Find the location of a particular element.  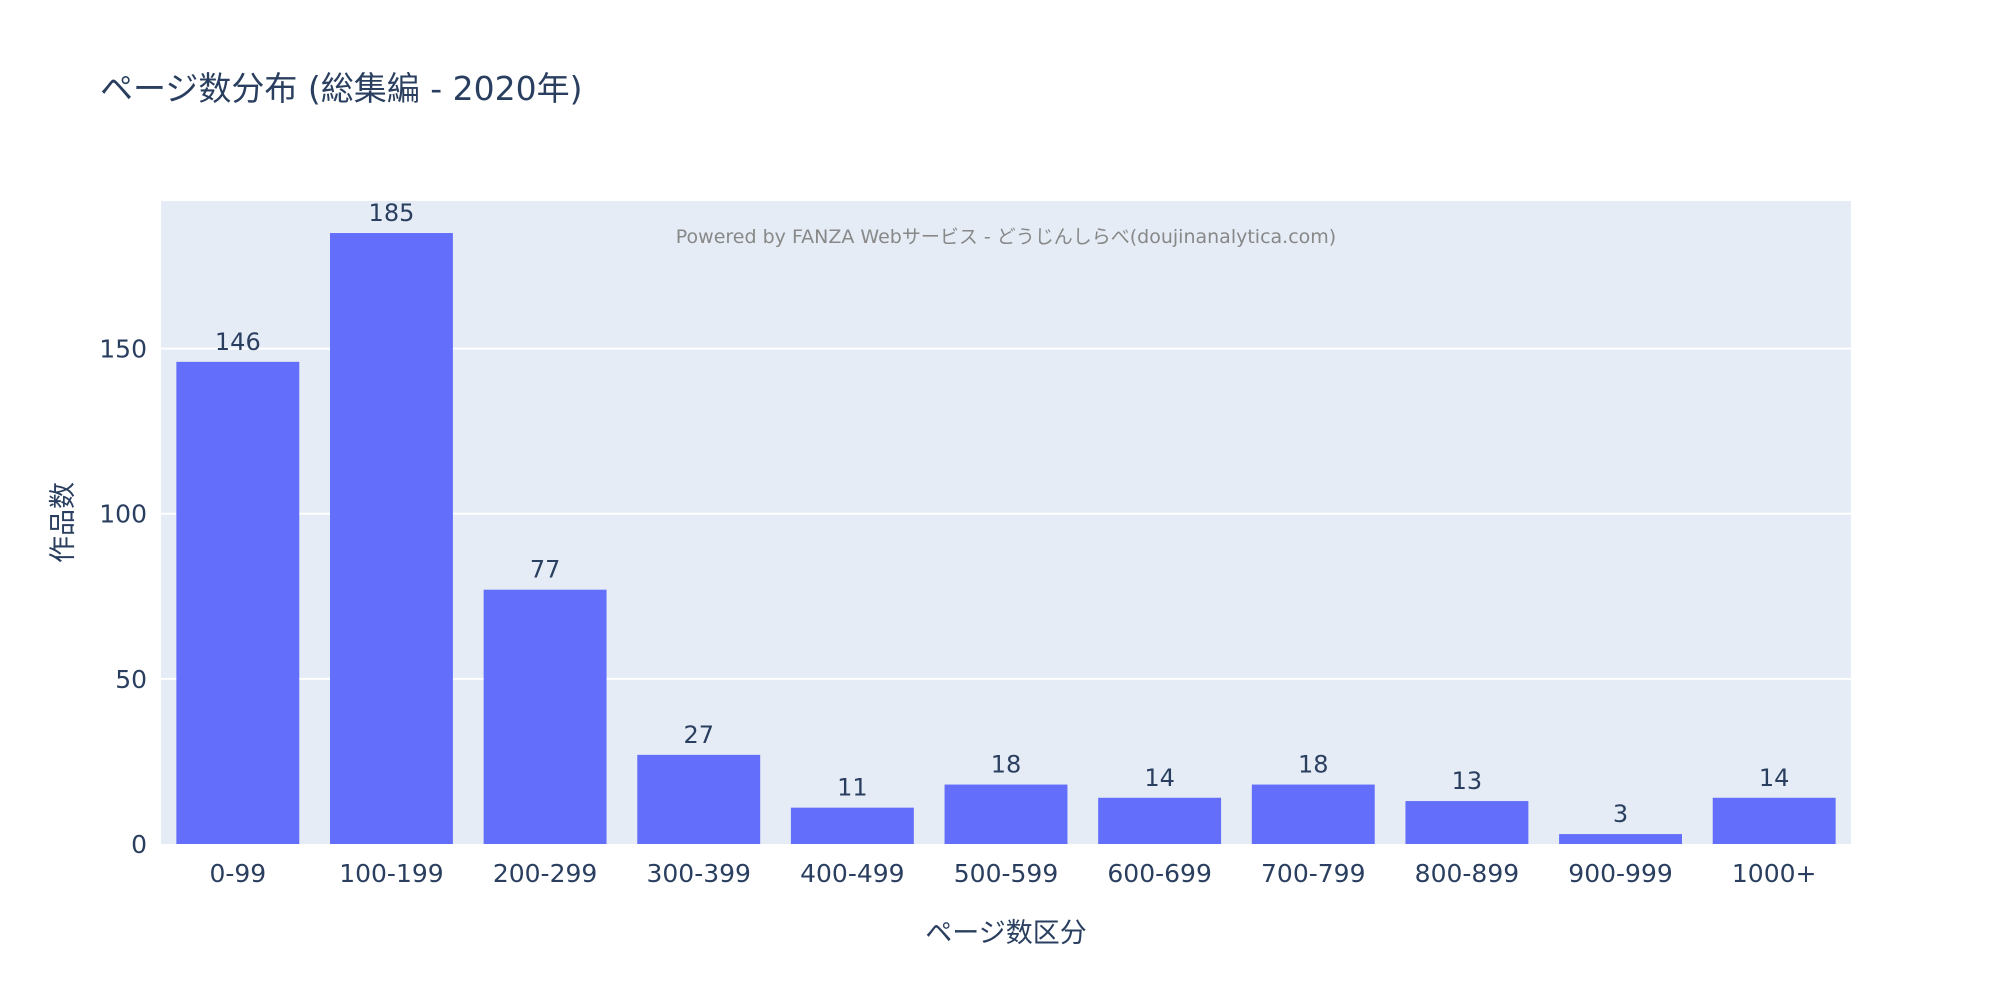

bar-value-label: 185 is located at coordinates (392, 213).